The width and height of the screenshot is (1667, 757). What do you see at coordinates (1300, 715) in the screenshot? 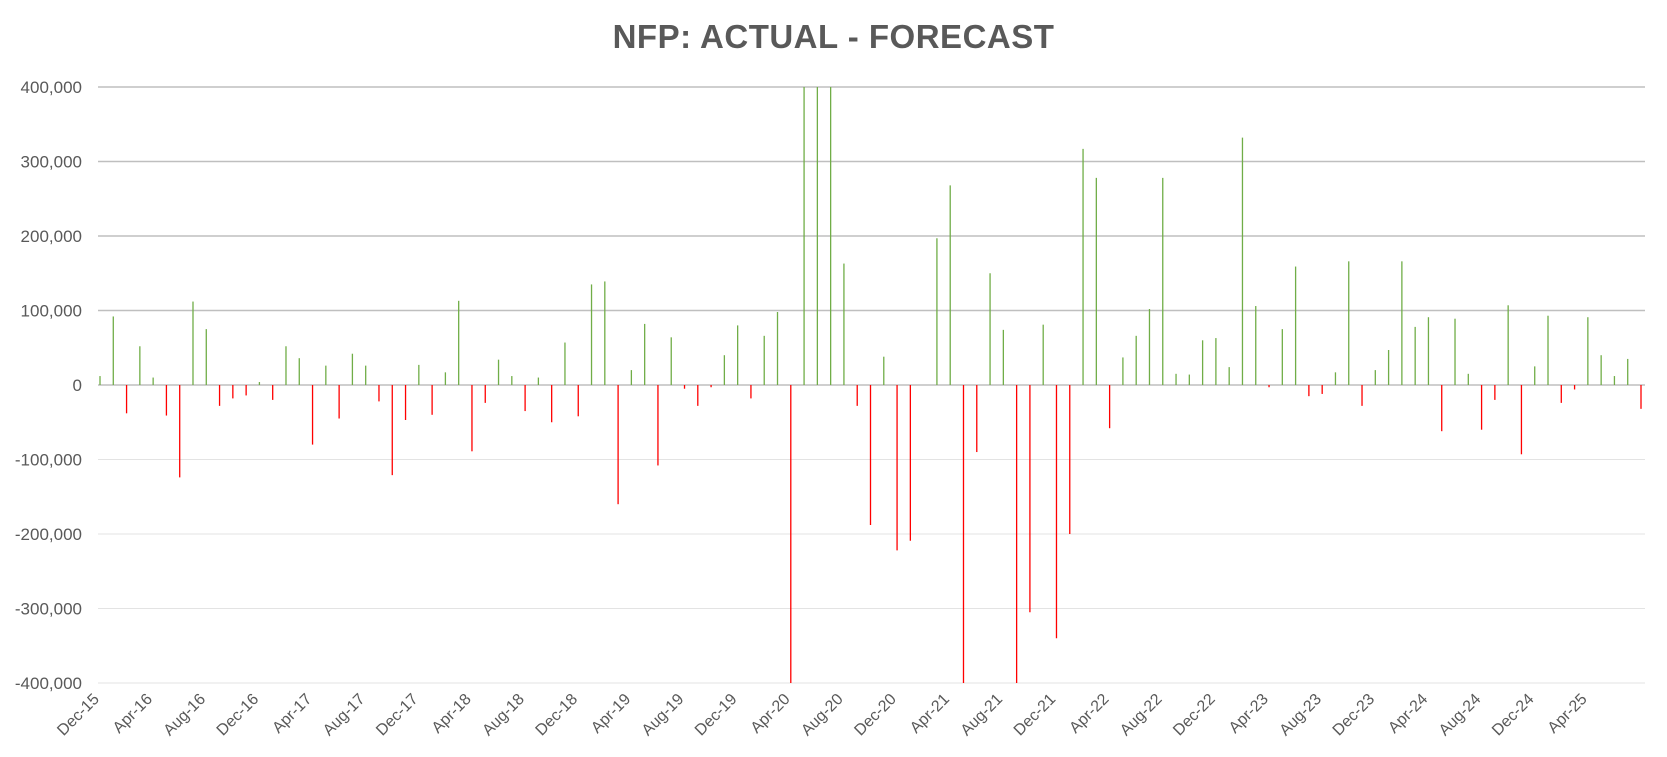
I see `x-tick-label: Aug-23` at bounding box center [1300, 715].